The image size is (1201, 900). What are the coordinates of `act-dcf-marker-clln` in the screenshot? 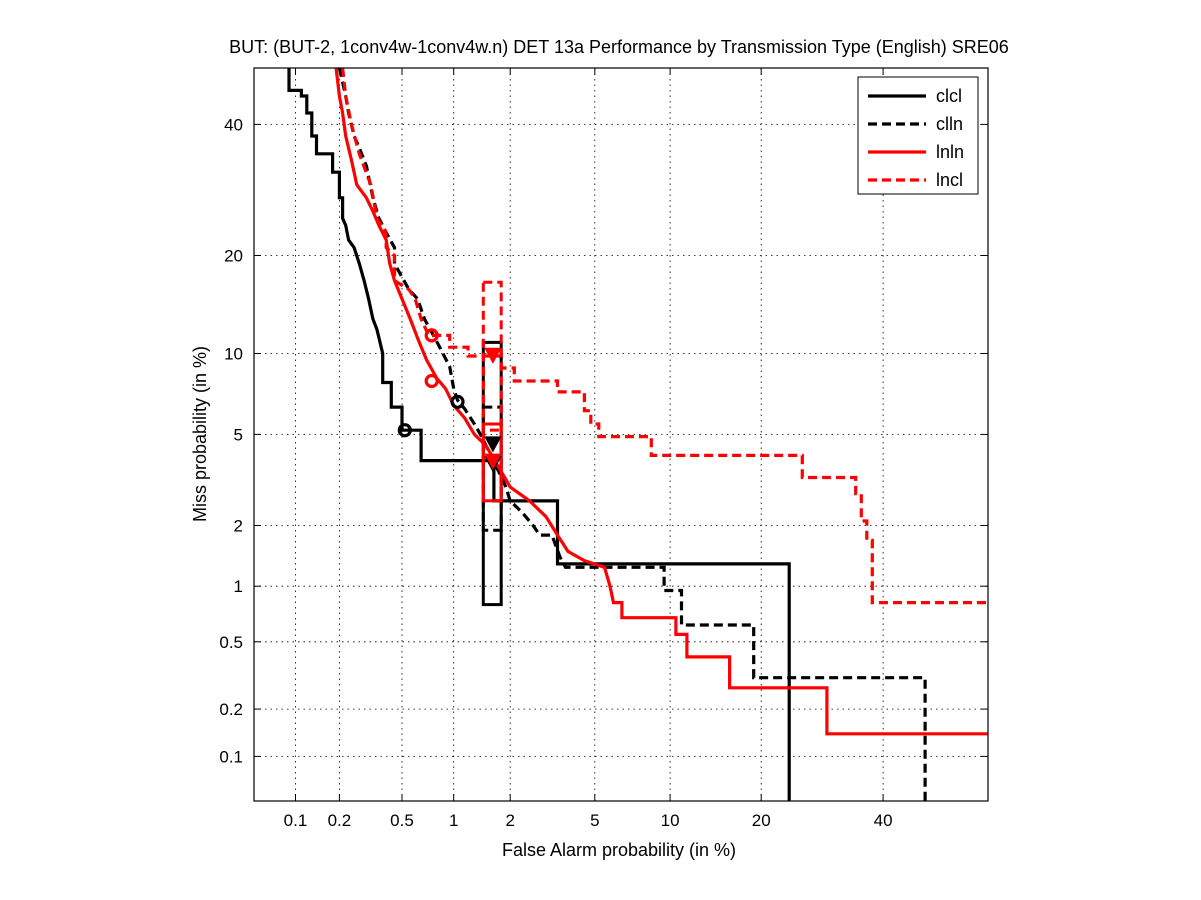 It's located at (493, 444).